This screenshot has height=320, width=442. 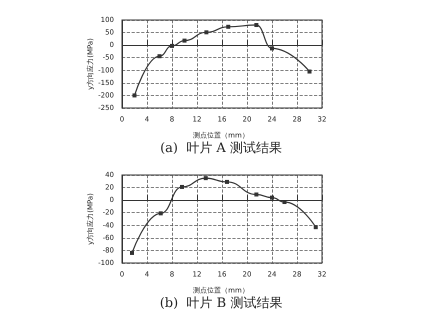 What do you see at coordinates (221, 303) in the screenshot?
I see `text: (b) 叶片 B 测试结果` at bounding box center [221, 303].